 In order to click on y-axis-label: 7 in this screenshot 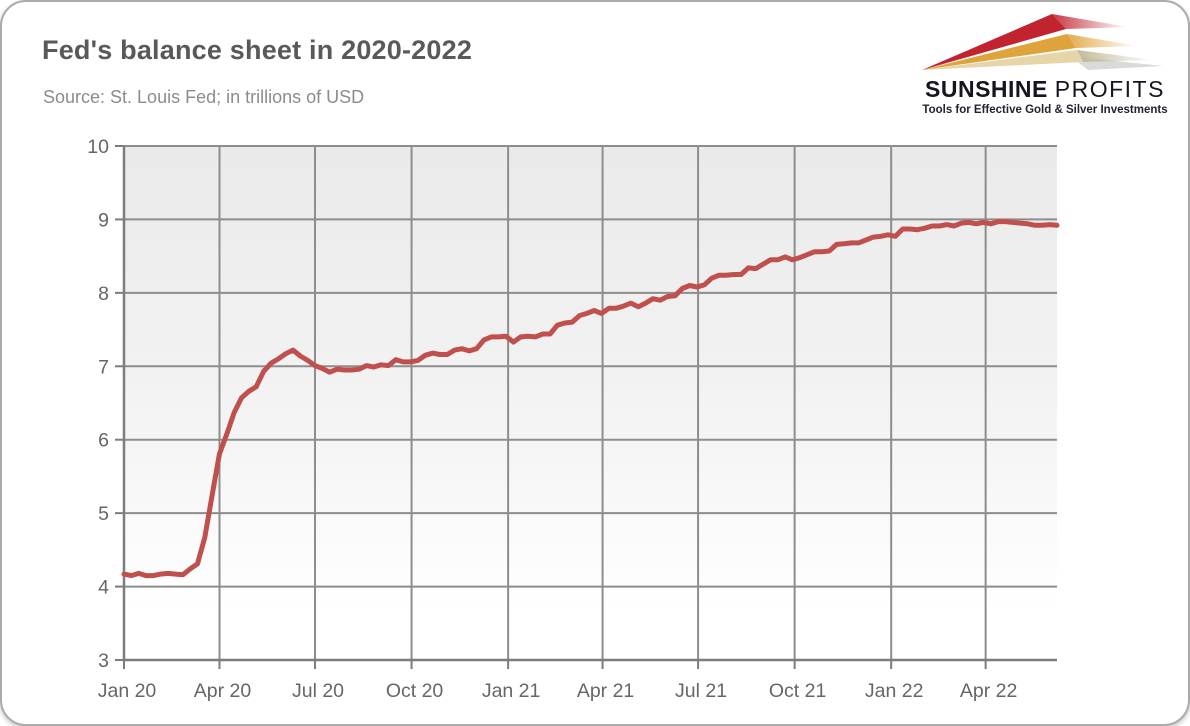, I will do `click(103, 367)`.